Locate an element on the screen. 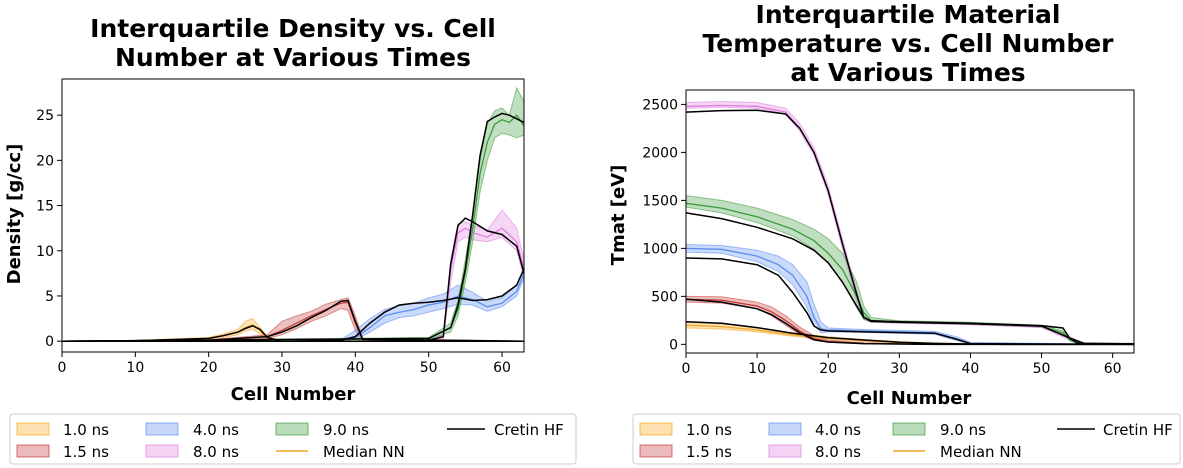 This screenshot has width=1183, height=468. tmat-cretin-line-9-0-ns is located at coordinates (910, 278).